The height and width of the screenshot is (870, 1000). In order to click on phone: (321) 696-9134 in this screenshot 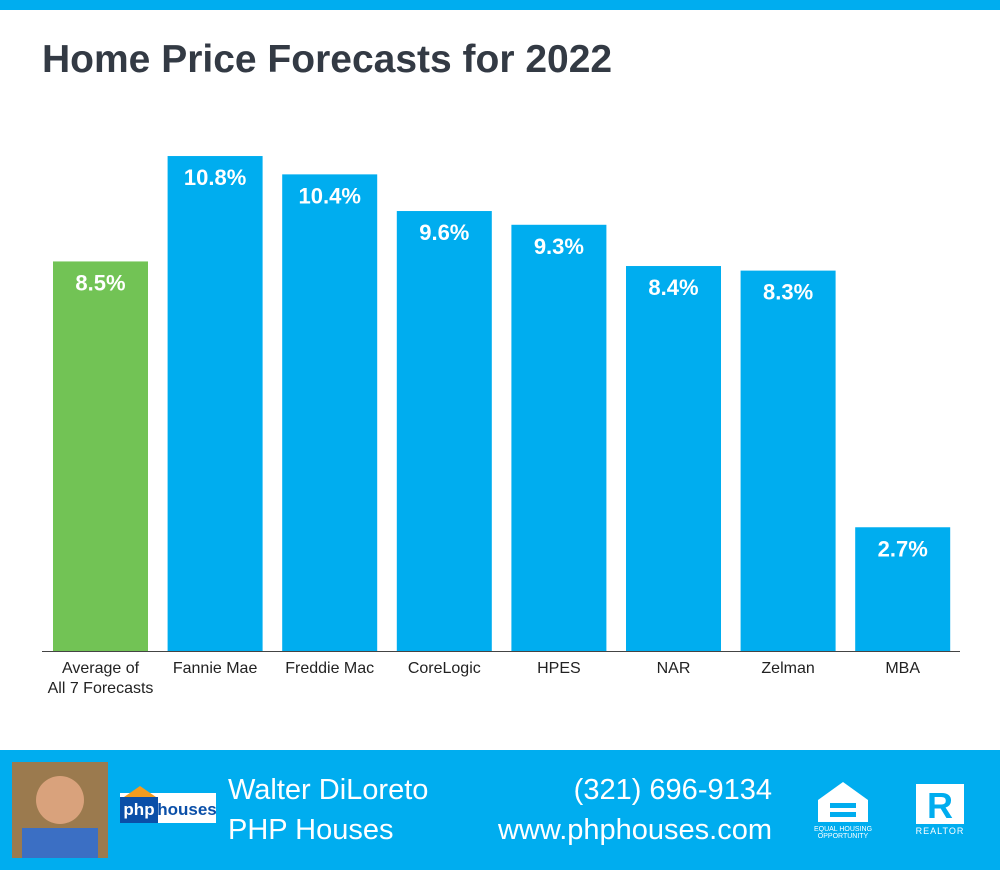, I will do `click(672, 790)`.